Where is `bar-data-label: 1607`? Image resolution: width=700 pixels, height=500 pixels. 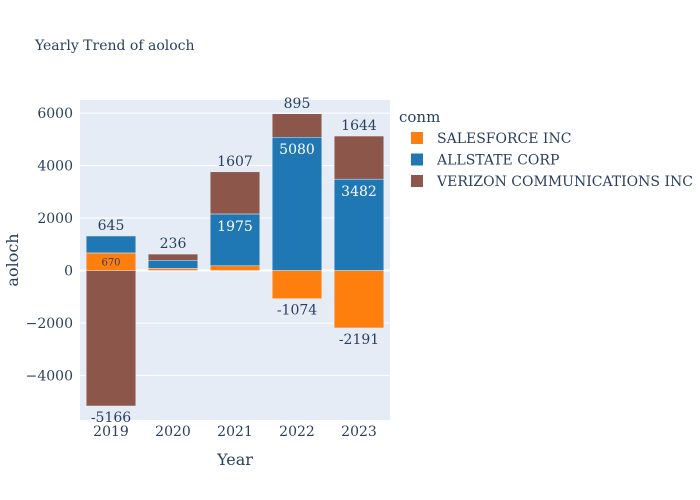
bar-data-label: 1607 is located at coordinates (235, 162).